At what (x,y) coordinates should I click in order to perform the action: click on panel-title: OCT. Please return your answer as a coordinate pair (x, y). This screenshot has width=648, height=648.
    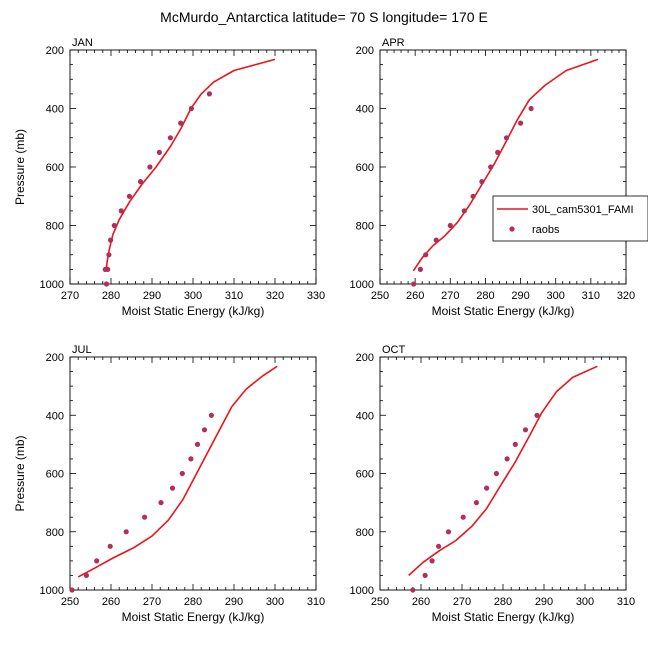
    Looking at the image, I should click on (394, 350).